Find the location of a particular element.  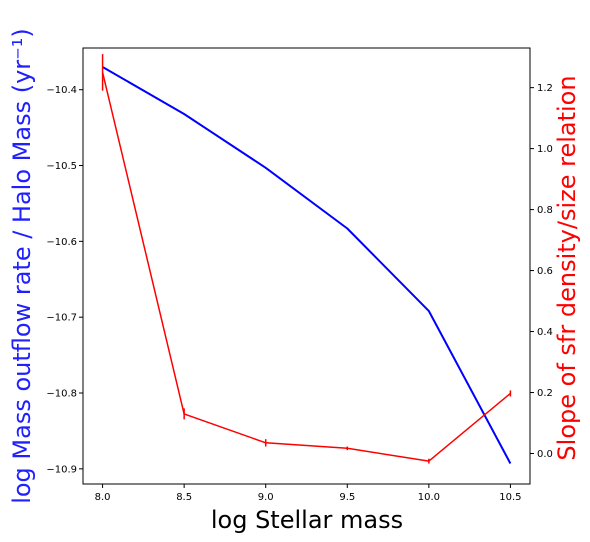

x-tick-label: 9.0 is located at coordinates (266, 497).